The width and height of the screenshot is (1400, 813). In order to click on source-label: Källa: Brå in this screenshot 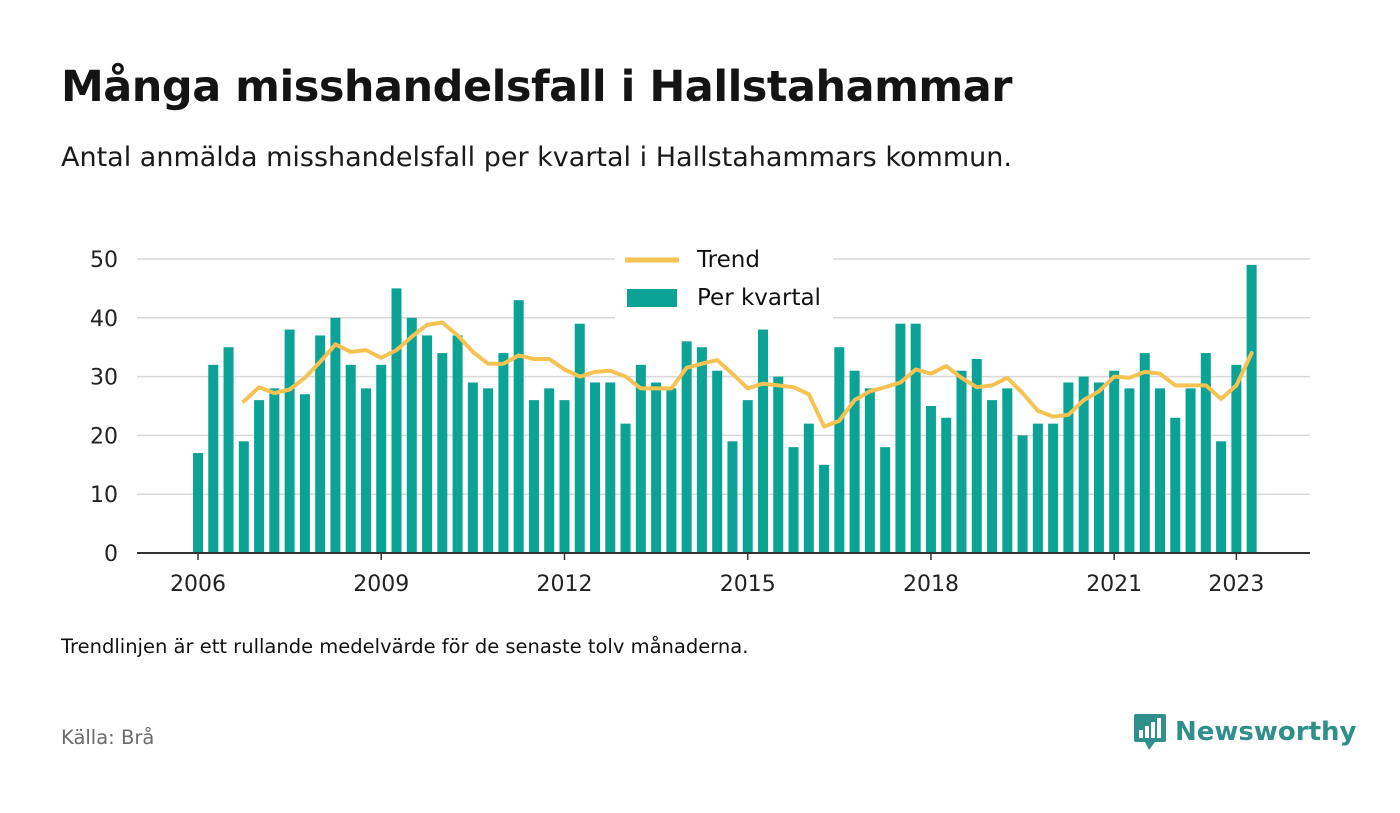, I will do `click(108, 737)`.